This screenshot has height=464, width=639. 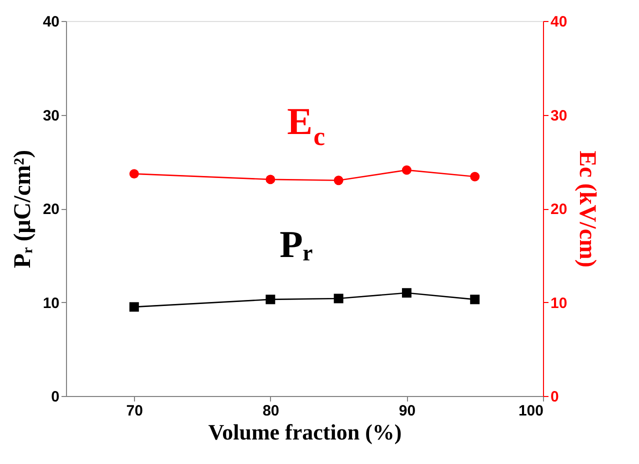 What do you see at coordinates (51, 303) in the screenshot?
I see `y-tick-label: 10` at bounding box center [51, 303].